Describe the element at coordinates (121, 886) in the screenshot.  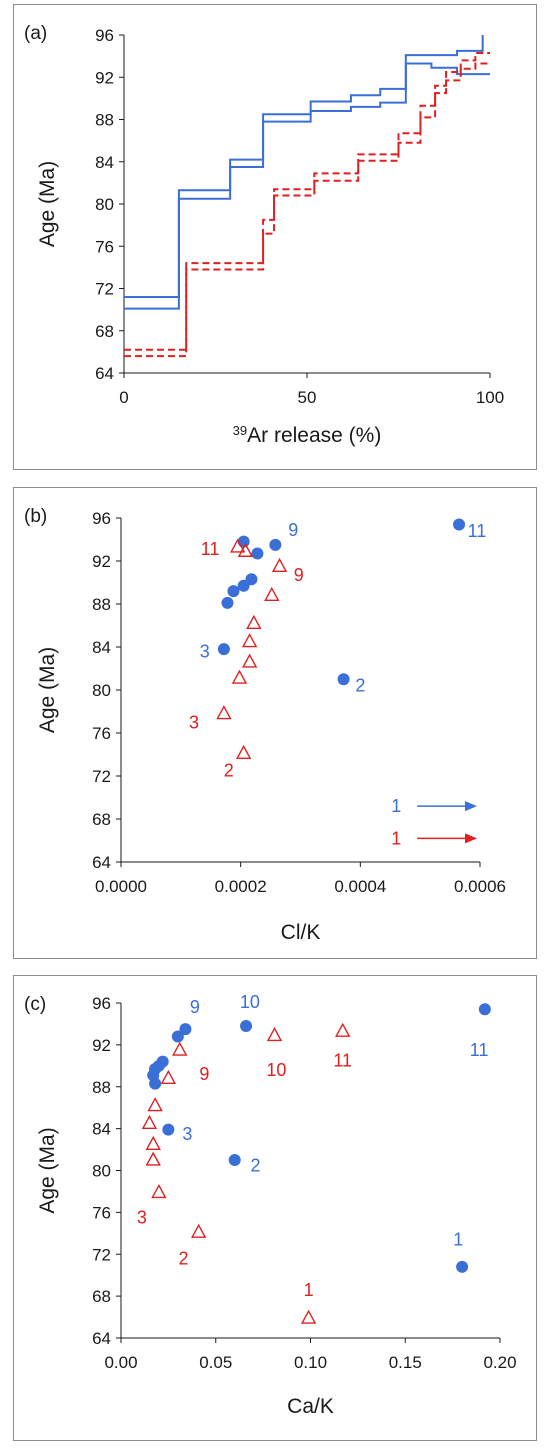
I see `x-tick-label: 0.0000` at that location.